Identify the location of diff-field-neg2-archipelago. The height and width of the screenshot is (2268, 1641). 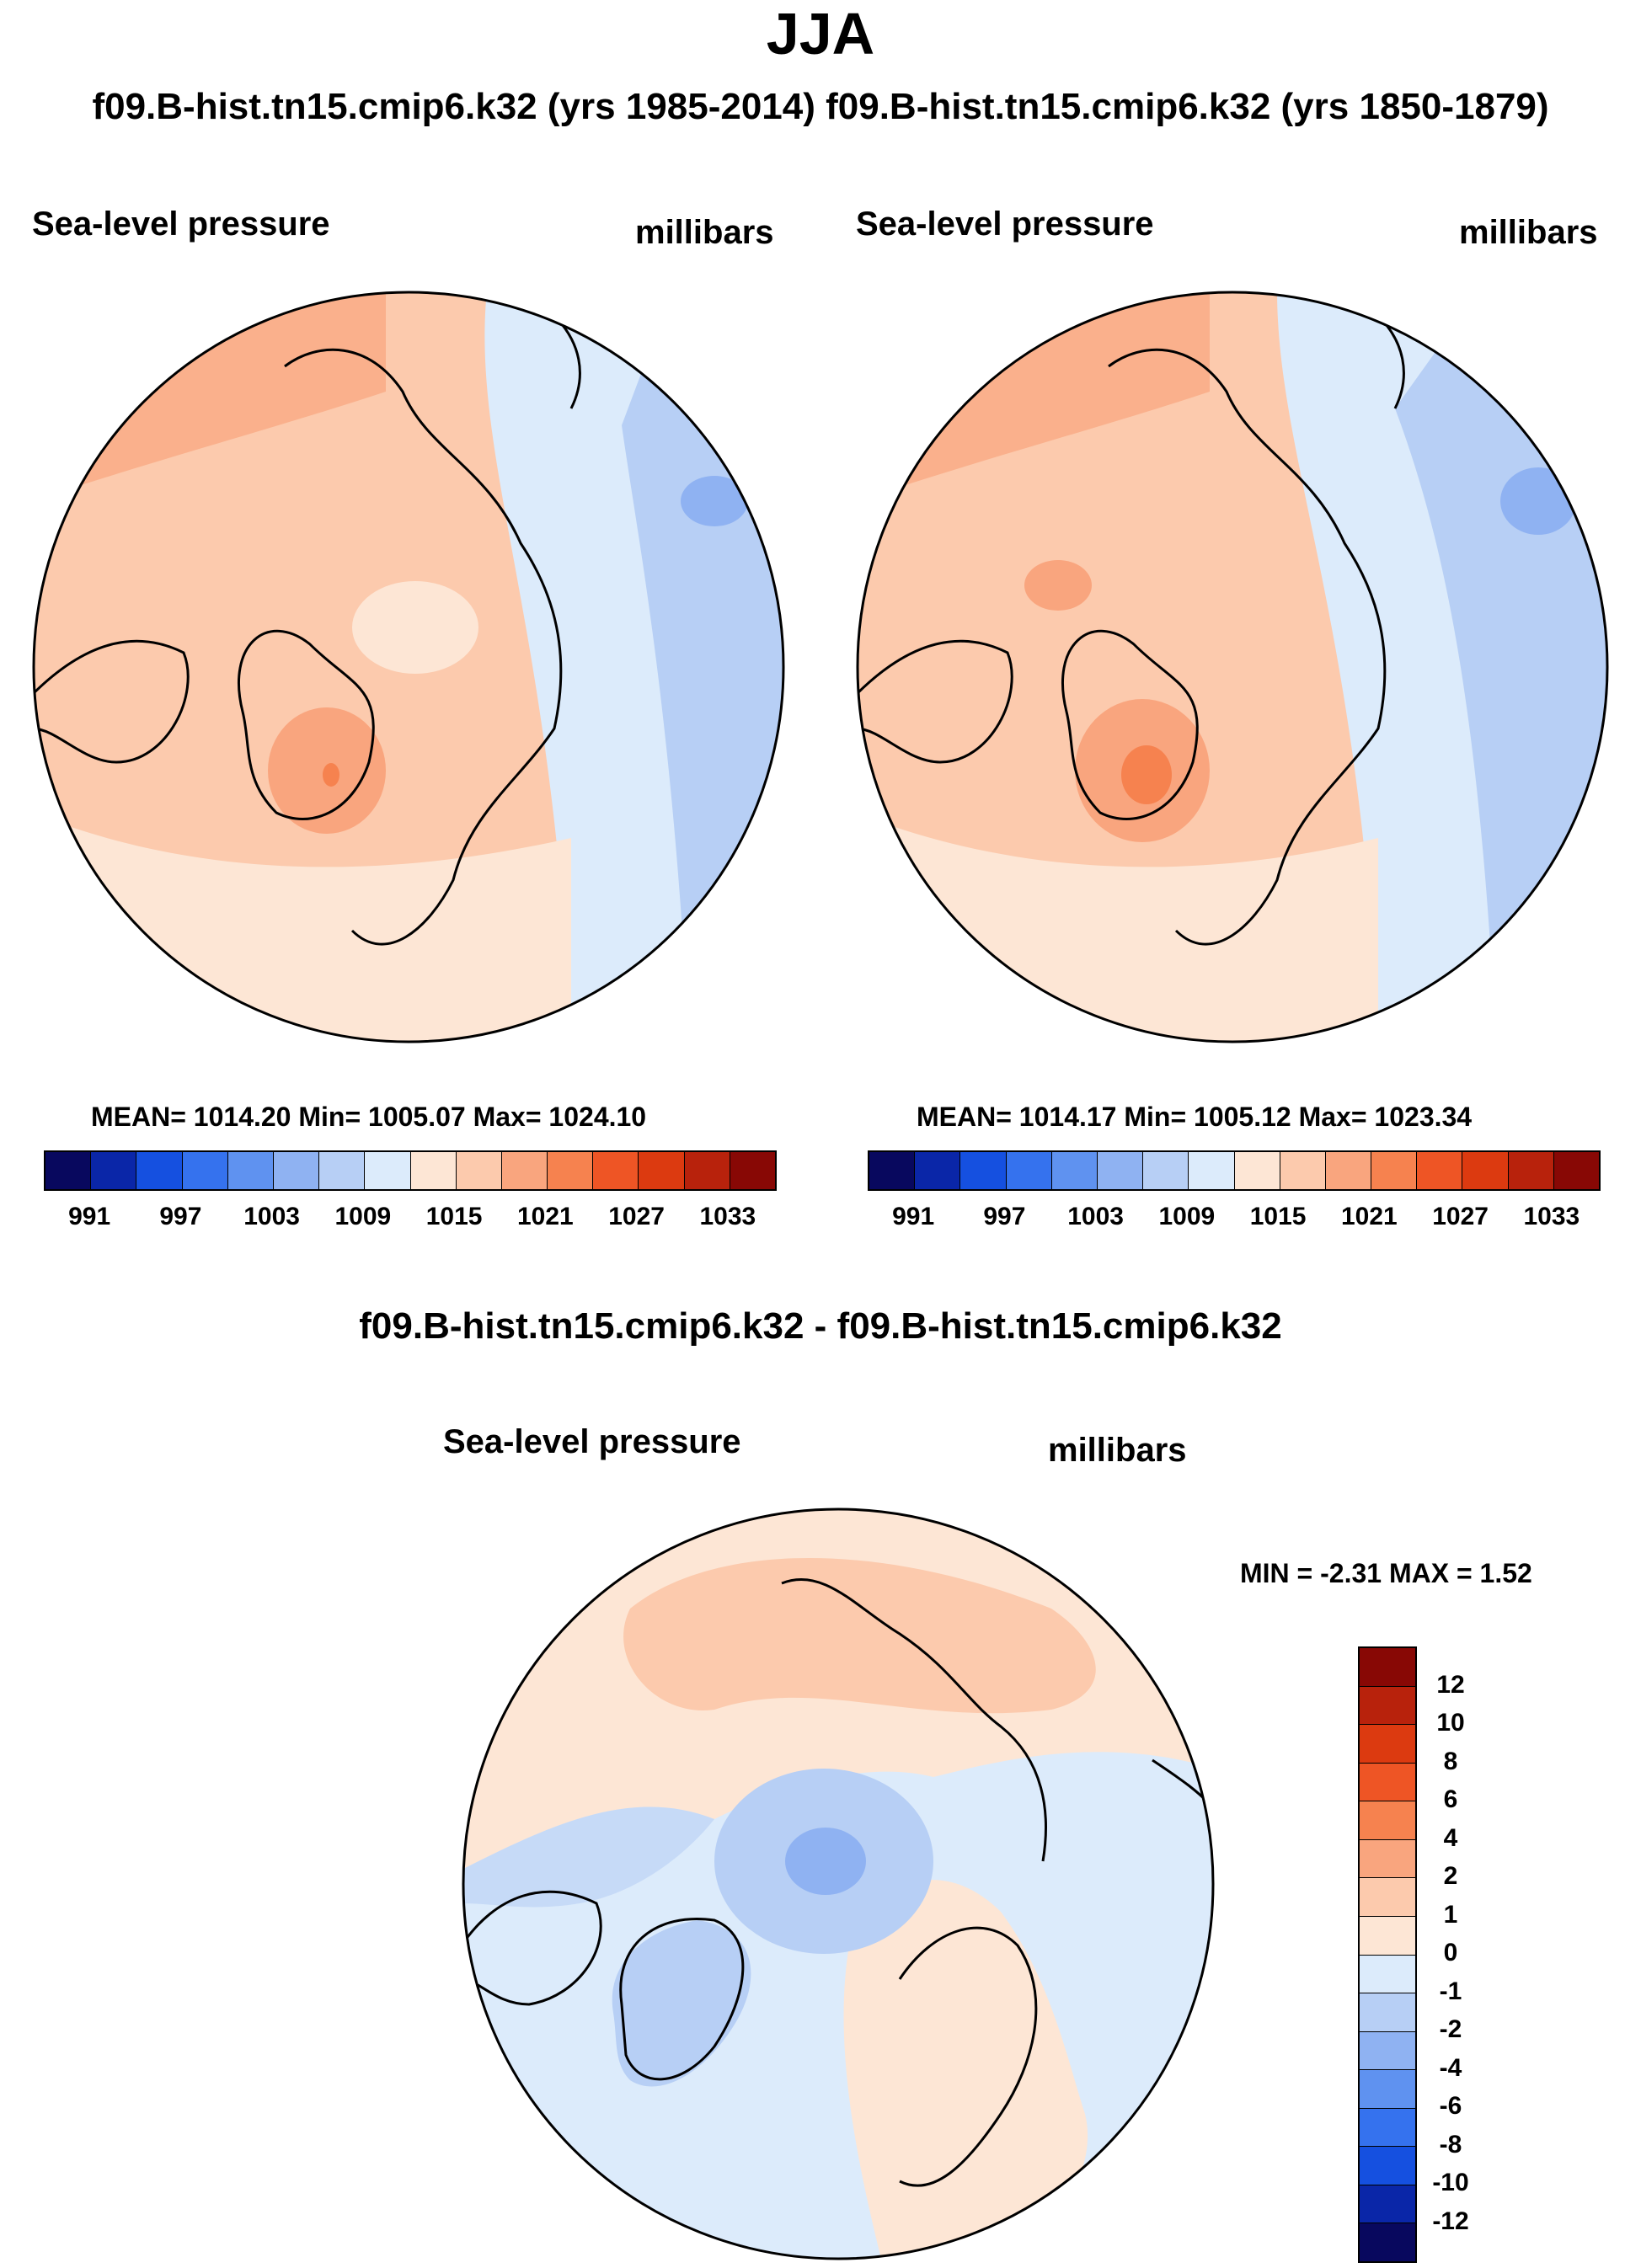
(588, 1857).